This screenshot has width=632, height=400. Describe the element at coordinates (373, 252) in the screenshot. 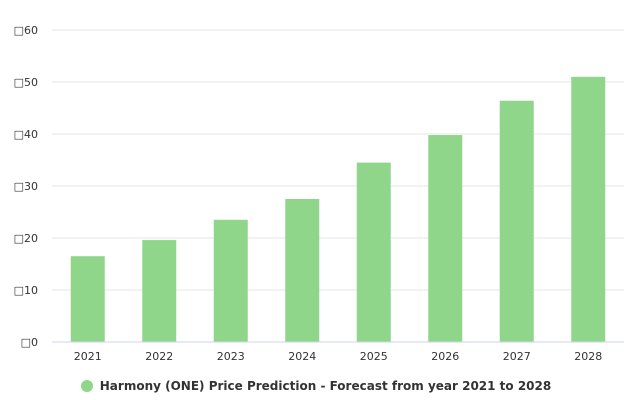

I see `bar-2025` at that location.